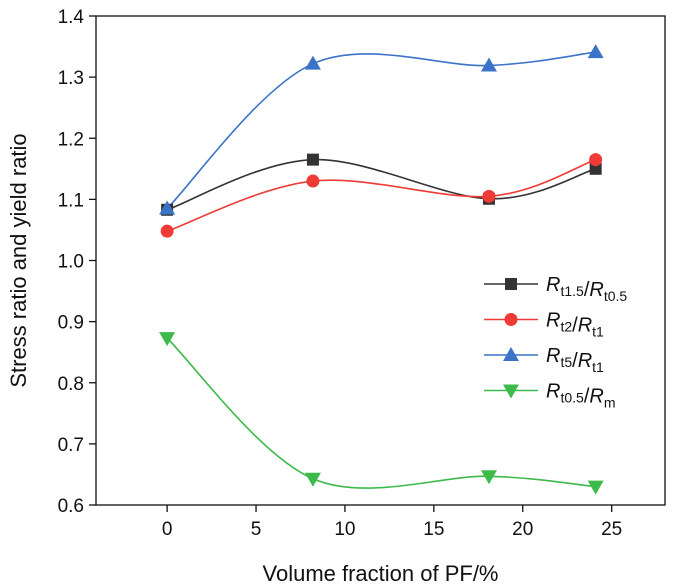 The height and width of the screenshot is (587, 700). What do you see at coordinates (581, 396) in the screenshot?
I see `legend-label: Rt0.5/Rm` at bounding box center [581, 396].